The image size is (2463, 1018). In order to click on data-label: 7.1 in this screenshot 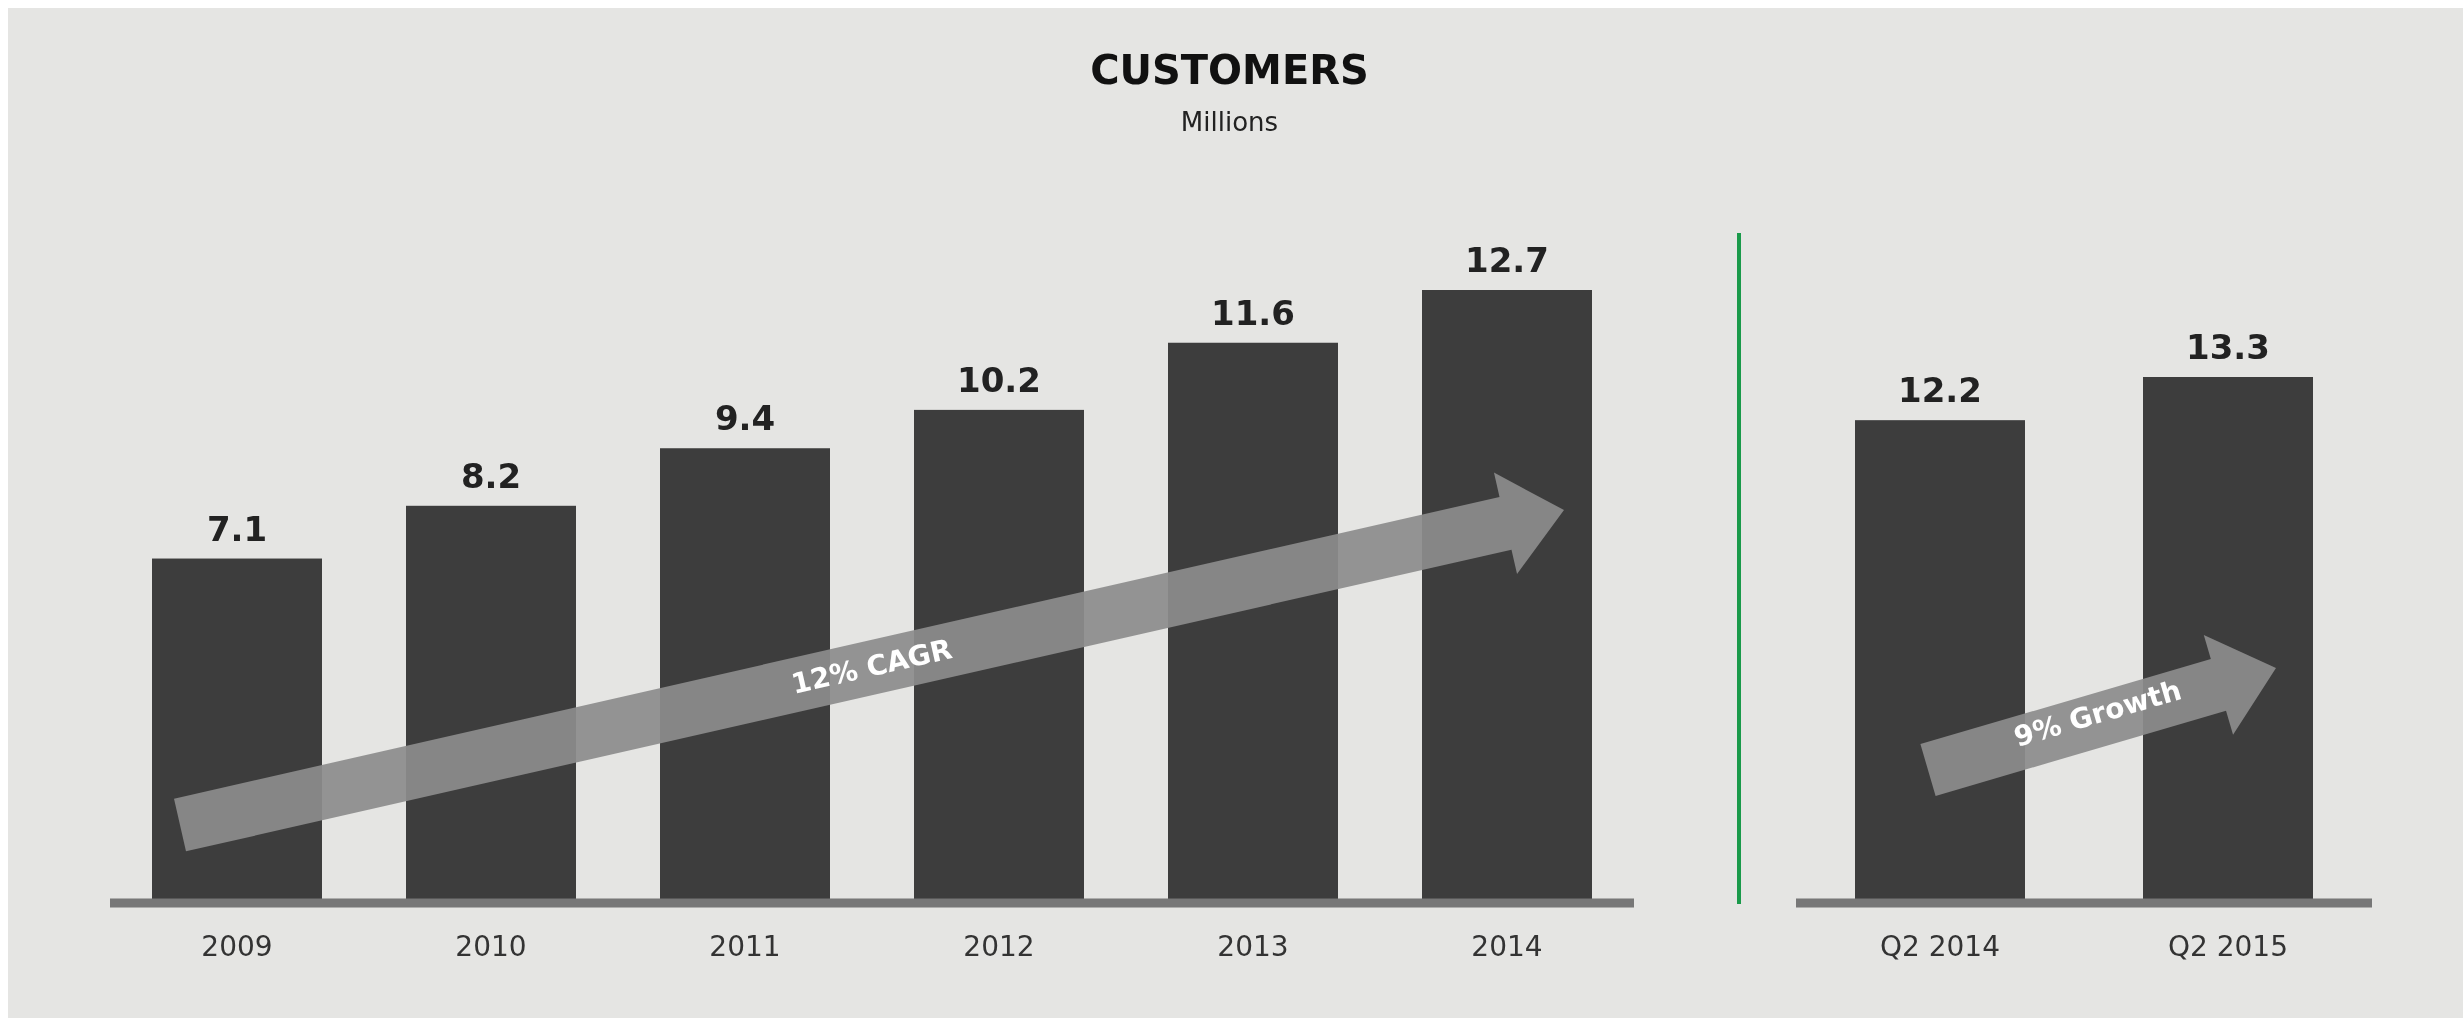, I will do `click(237, 528)`.